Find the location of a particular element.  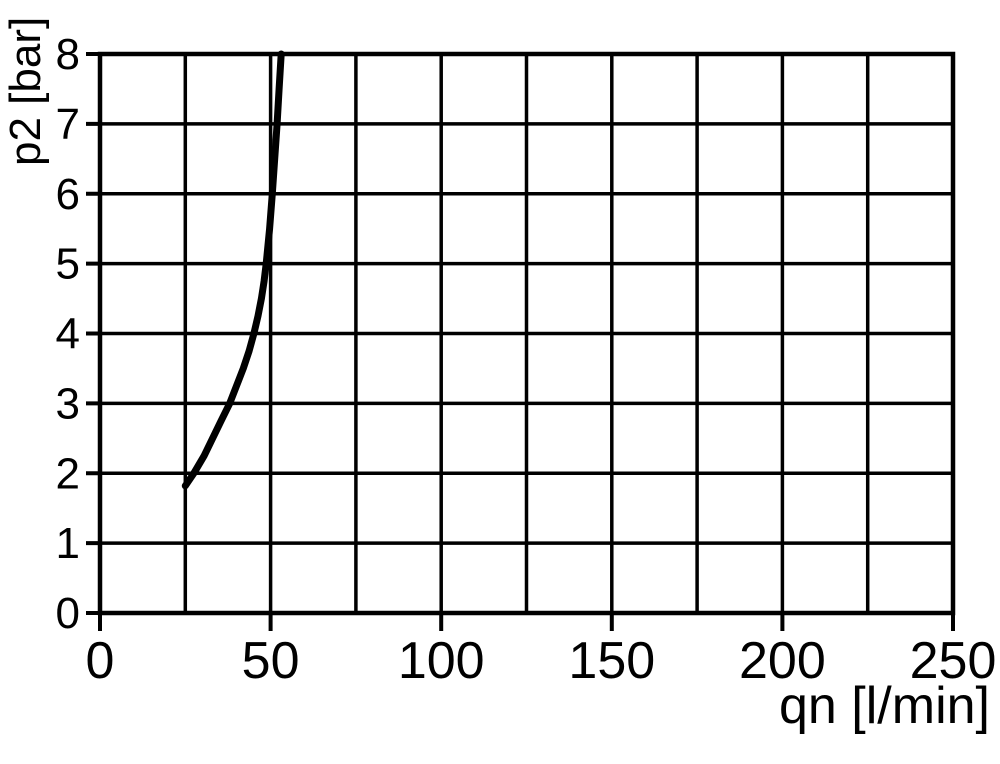

y-tick-label: 3 is located at coordinates (68, 403).